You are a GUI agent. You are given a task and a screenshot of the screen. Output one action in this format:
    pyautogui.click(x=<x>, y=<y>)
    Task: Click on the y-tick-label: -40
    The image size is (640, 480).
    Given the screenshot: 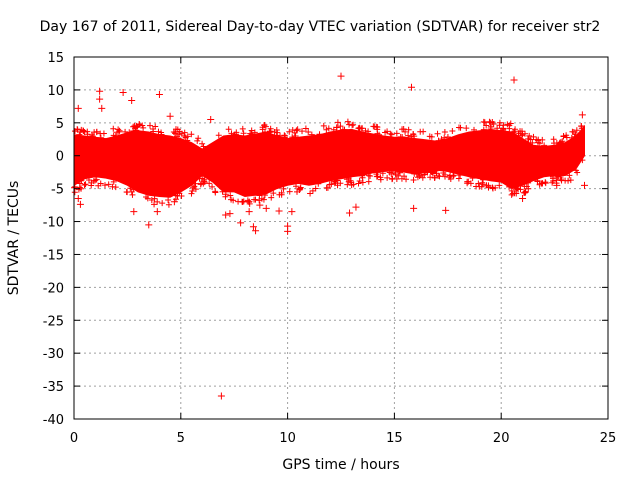 What is the action you would take?
    pyautogui.click(x=53, y=420)
    